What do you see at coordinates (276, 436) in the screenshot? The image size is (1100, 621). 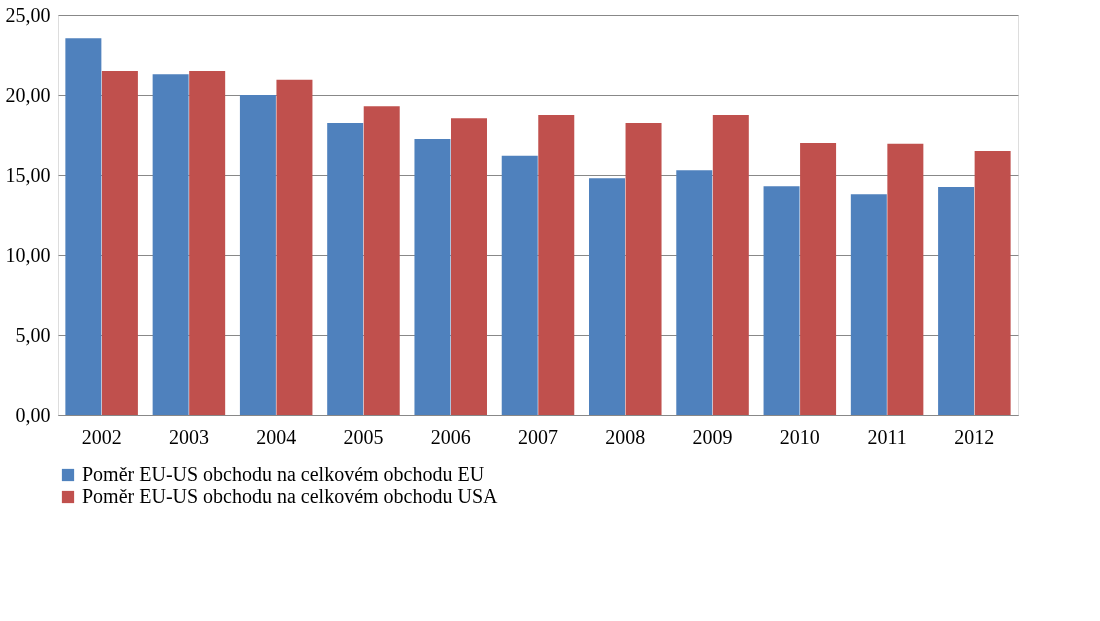 I see `x-tick-label: 2004` at bounding box center [276, 436].